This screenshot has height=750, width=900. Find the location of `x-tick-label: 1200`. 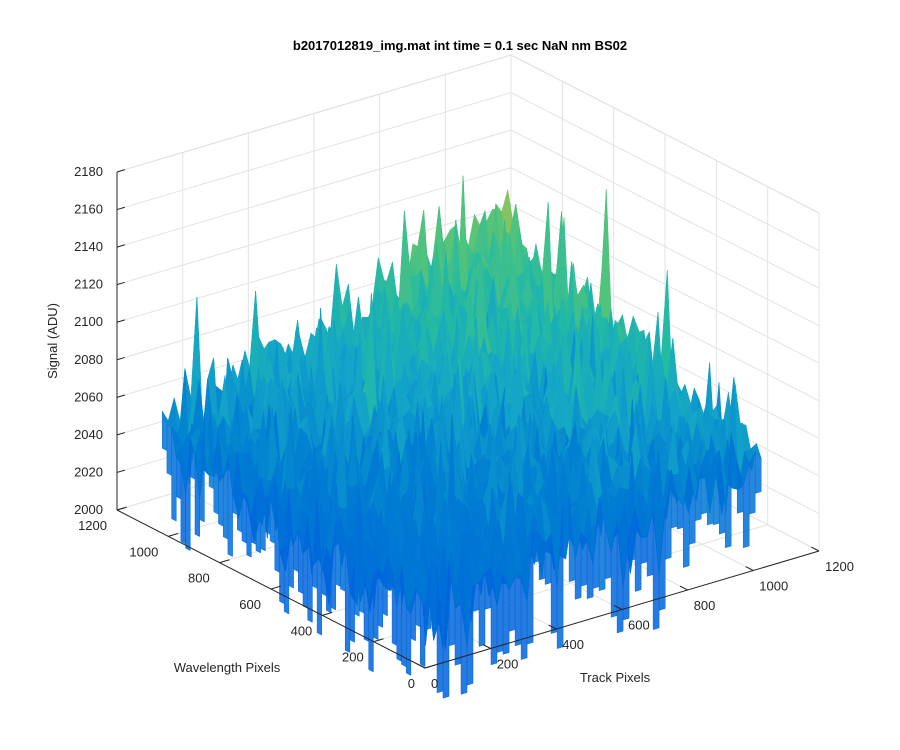

x-tick-label: 1200 is located at coordinates (839, 566).